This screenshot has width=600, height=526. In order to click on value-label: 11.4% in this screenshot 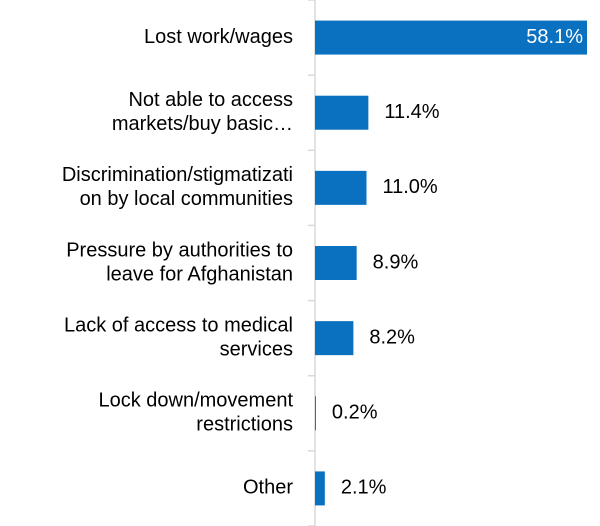, I will do `click(411, 112)`.